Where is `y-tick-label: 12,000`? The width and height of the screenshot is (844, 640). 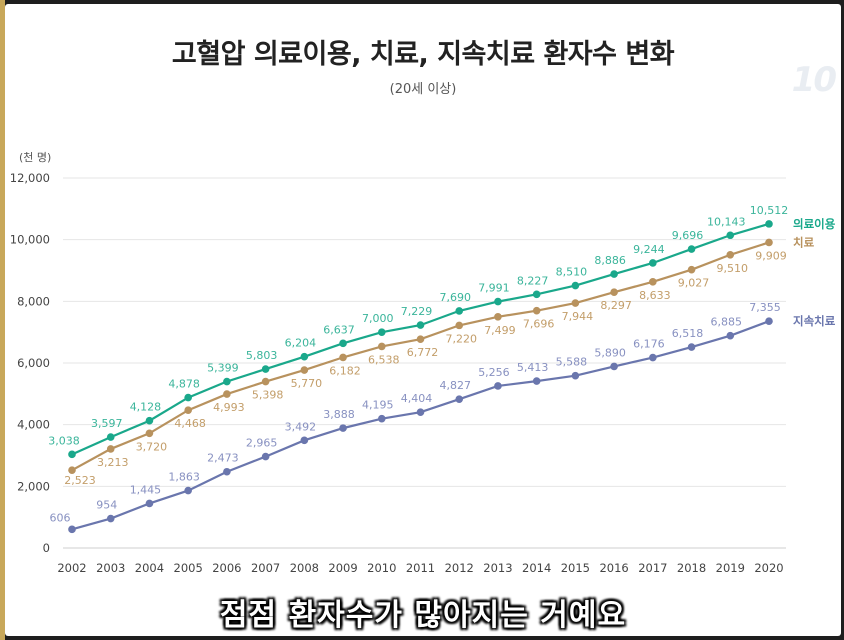
y-tick-label: 12,000 is located at coordinates (30, 178).